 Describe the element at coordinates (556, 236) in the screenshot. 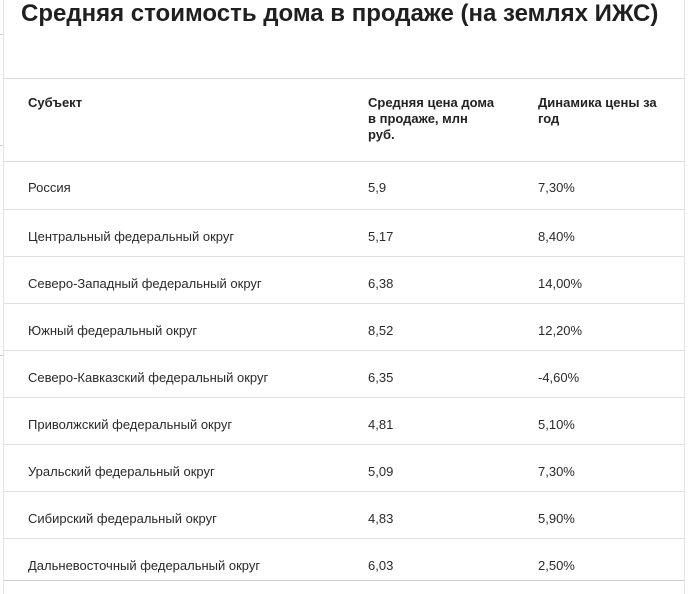

I see `cell-price-dynamics: 8,40%` at that location.